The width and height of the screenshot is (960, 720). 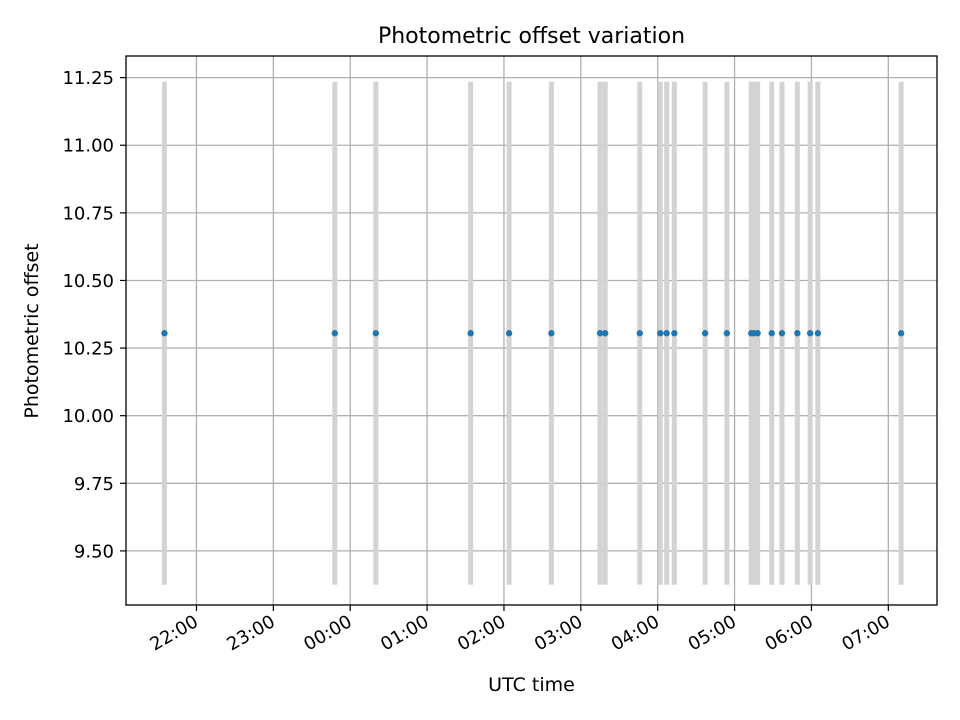 I want to click on y-tick-label: 9.75, so click(x=94, y=484).